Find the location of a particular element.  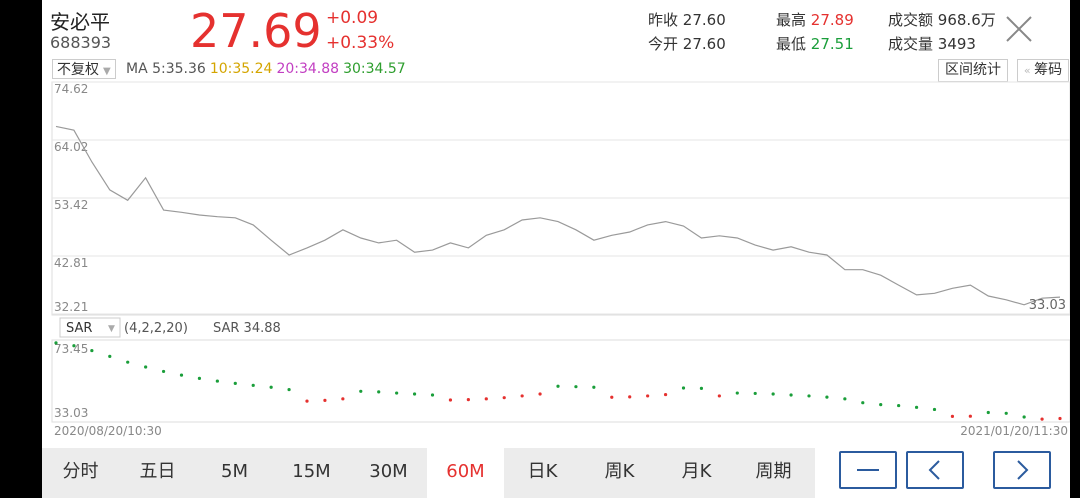

stat: 最高 27.89 is located at coordinates (815, 19).